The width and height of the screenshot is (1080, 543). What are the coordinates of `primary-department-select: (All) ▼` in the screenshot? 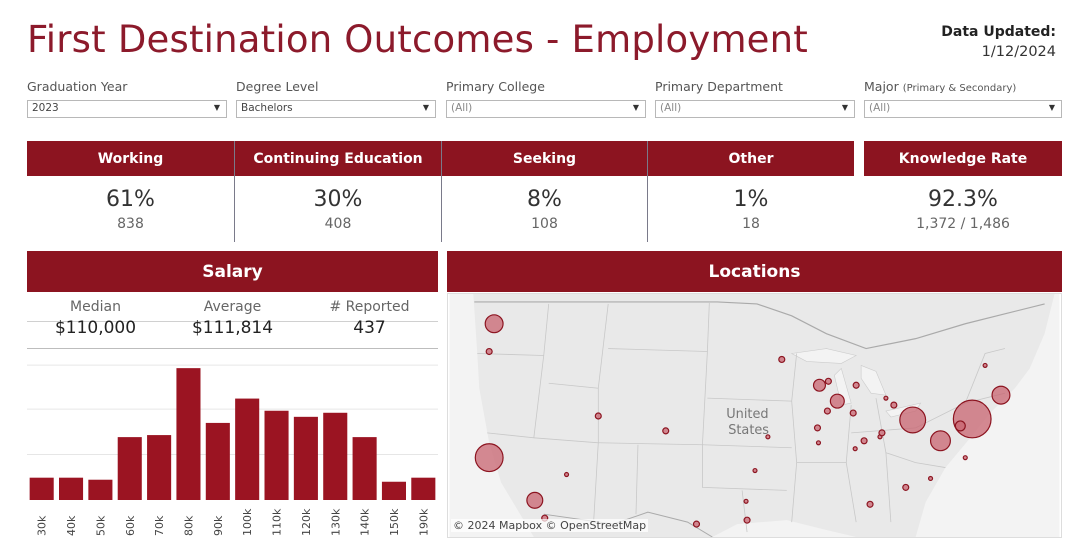 It's located at (755, 109).